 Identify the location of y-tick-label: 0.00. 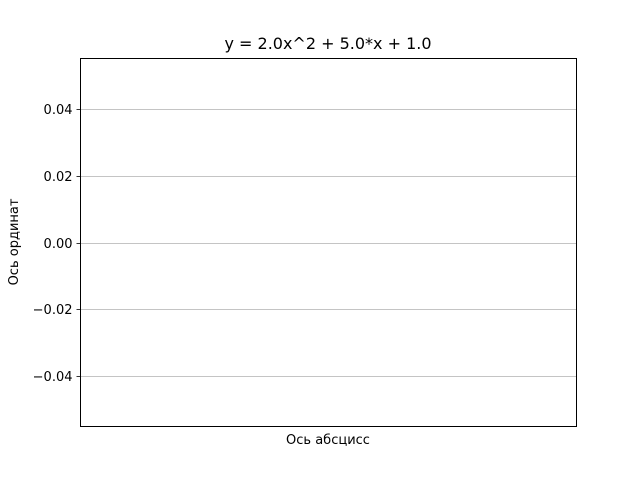
(58, 244).